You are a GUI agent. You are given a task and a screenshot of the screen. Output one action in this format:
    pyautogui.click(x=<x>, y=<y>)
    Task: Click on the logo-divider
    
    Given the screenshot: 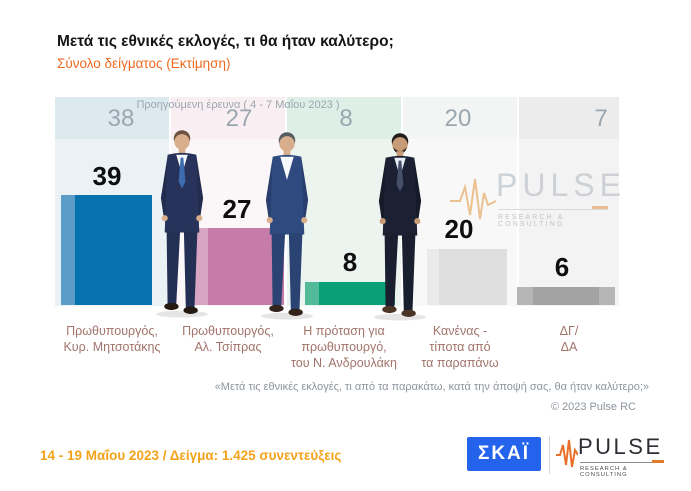 What is the action you would take?
    pyautogui.click(x=549, y=455)
    